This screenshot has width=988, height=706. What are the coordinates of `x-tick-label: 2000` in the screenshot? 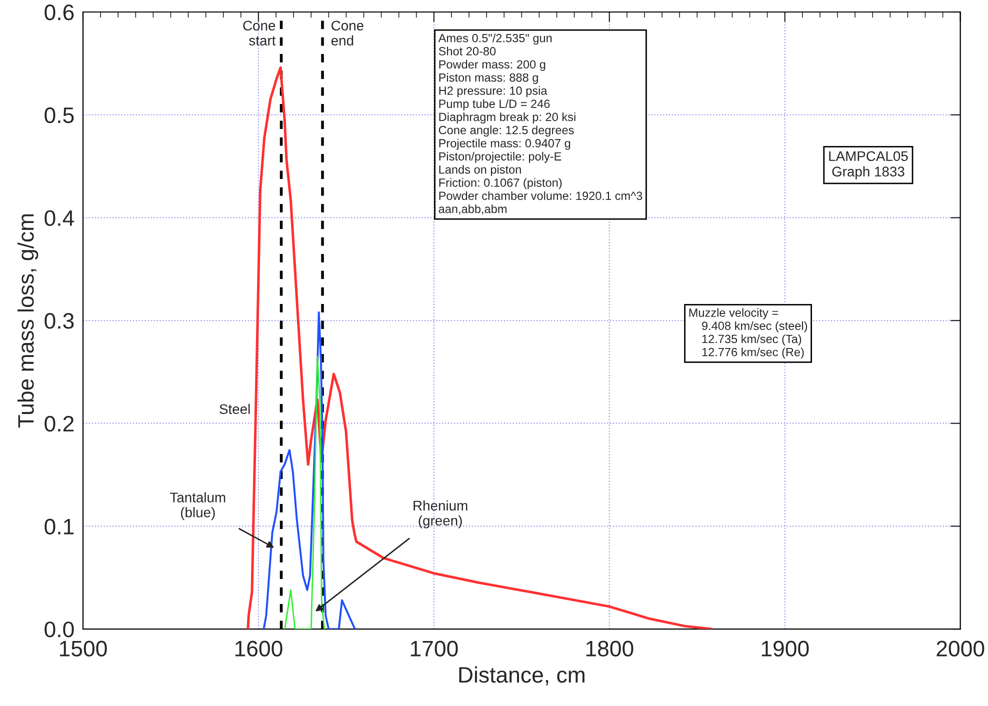 It's located at (960, 648).